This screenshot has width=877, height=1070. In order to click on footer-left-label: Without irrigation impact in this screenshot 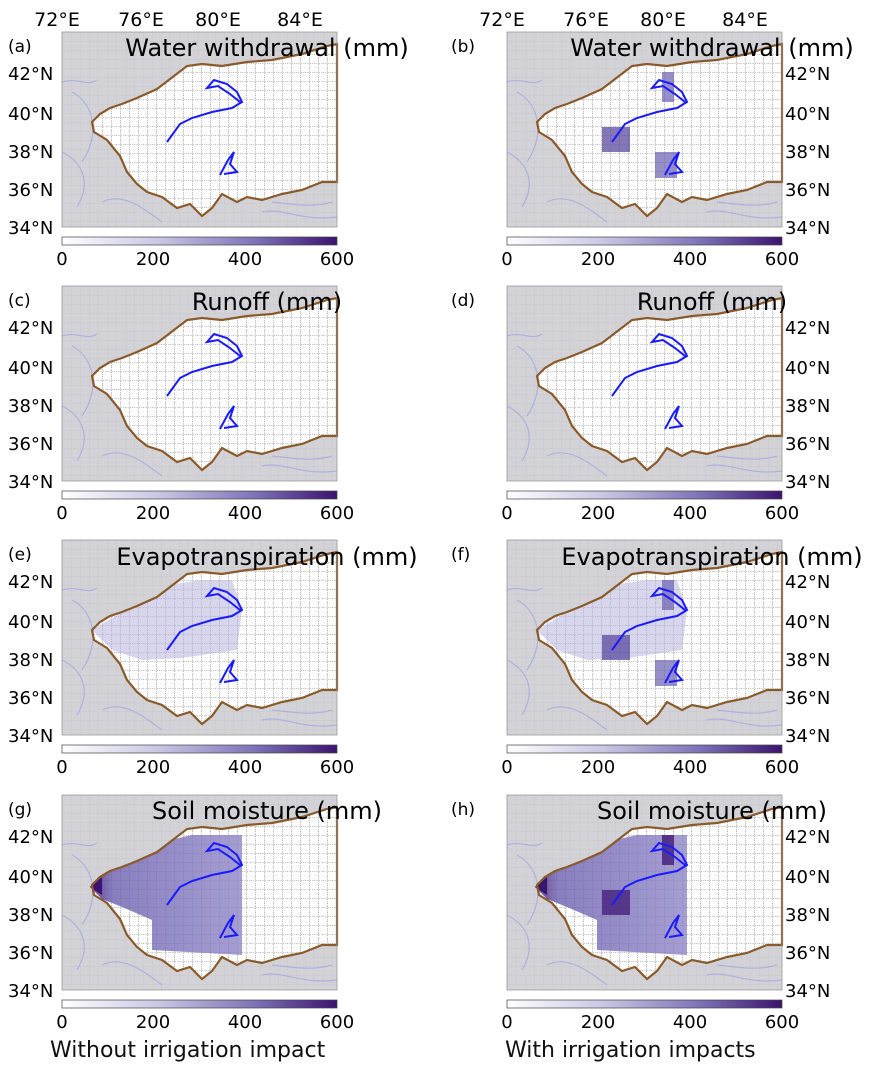, I will do `click(188, 1050)`.